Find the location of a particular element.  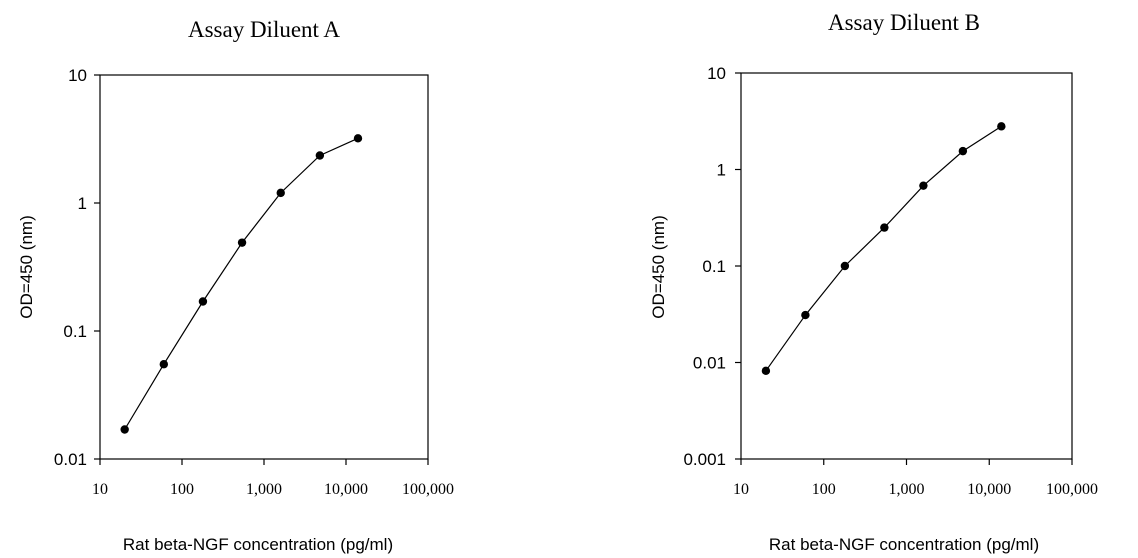

chart-title: Assay Diluent B is located at coordinates (904, 22).